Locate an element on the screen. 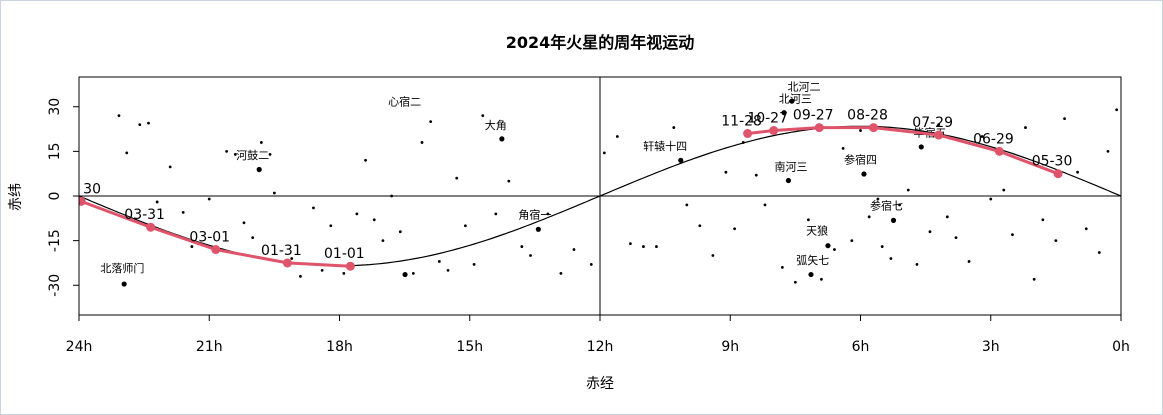  star-name-label: 北河二 is located at coordinates (804, 86).